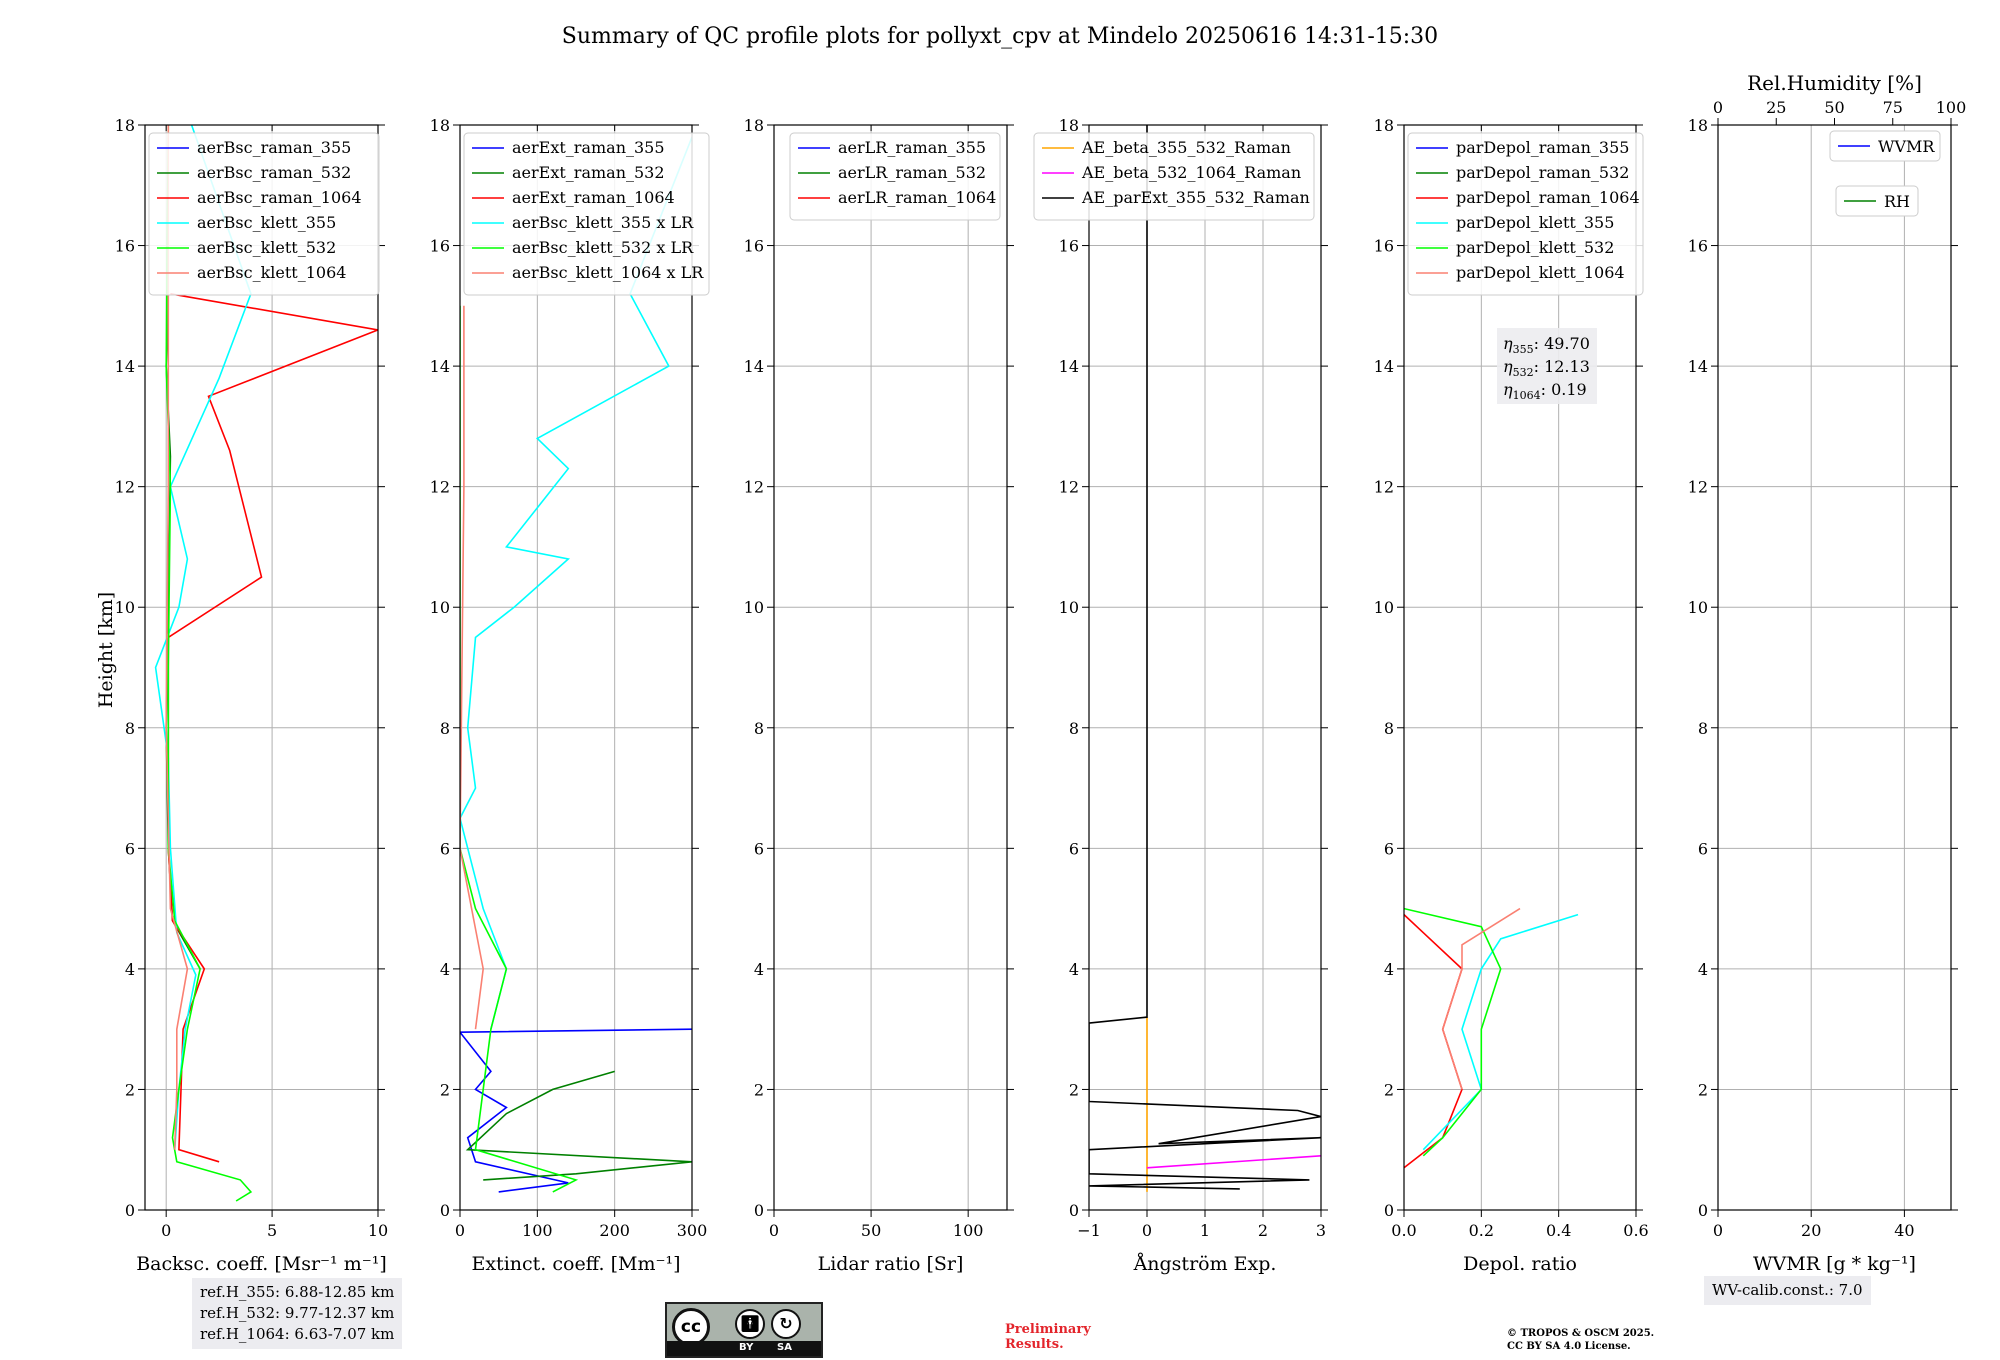 The width and height of the screenshot is (2000, 1360). What do you see at coordinates (1520, 1264) in the screenshot?
I see `x-axis-label: Depol. ratio` at bounding box center [1520, 1264].